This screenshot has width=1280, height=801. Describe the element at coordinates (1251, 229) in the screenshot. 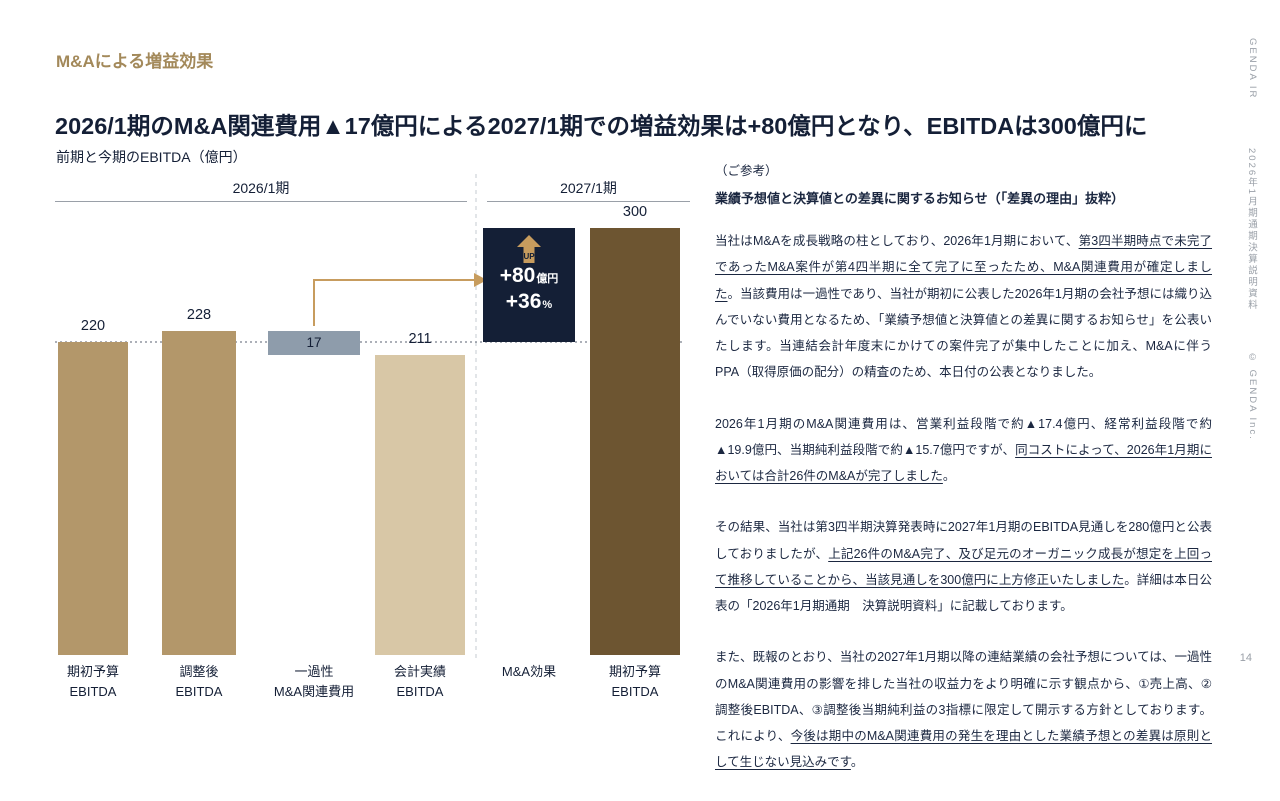

I see `doc-title-vertical-label: 2026年1月期通期決算説明資料` at that location.